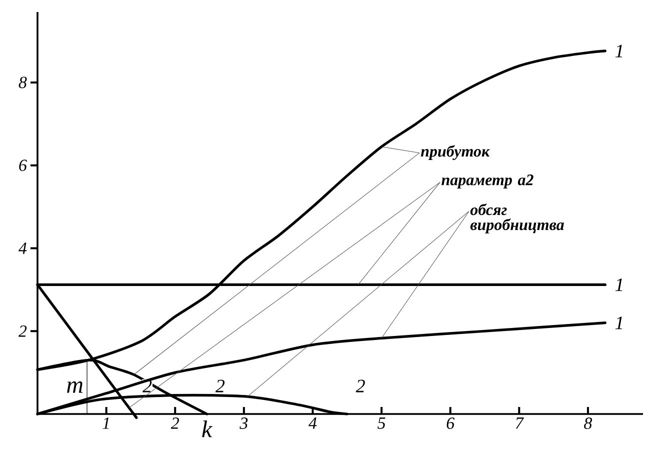 The image size is (645, 450). What do you see at coordinates (517, 219) in the screenshot?
I see `annotation: обсяг виробництва` at bounding box center [517, 219].